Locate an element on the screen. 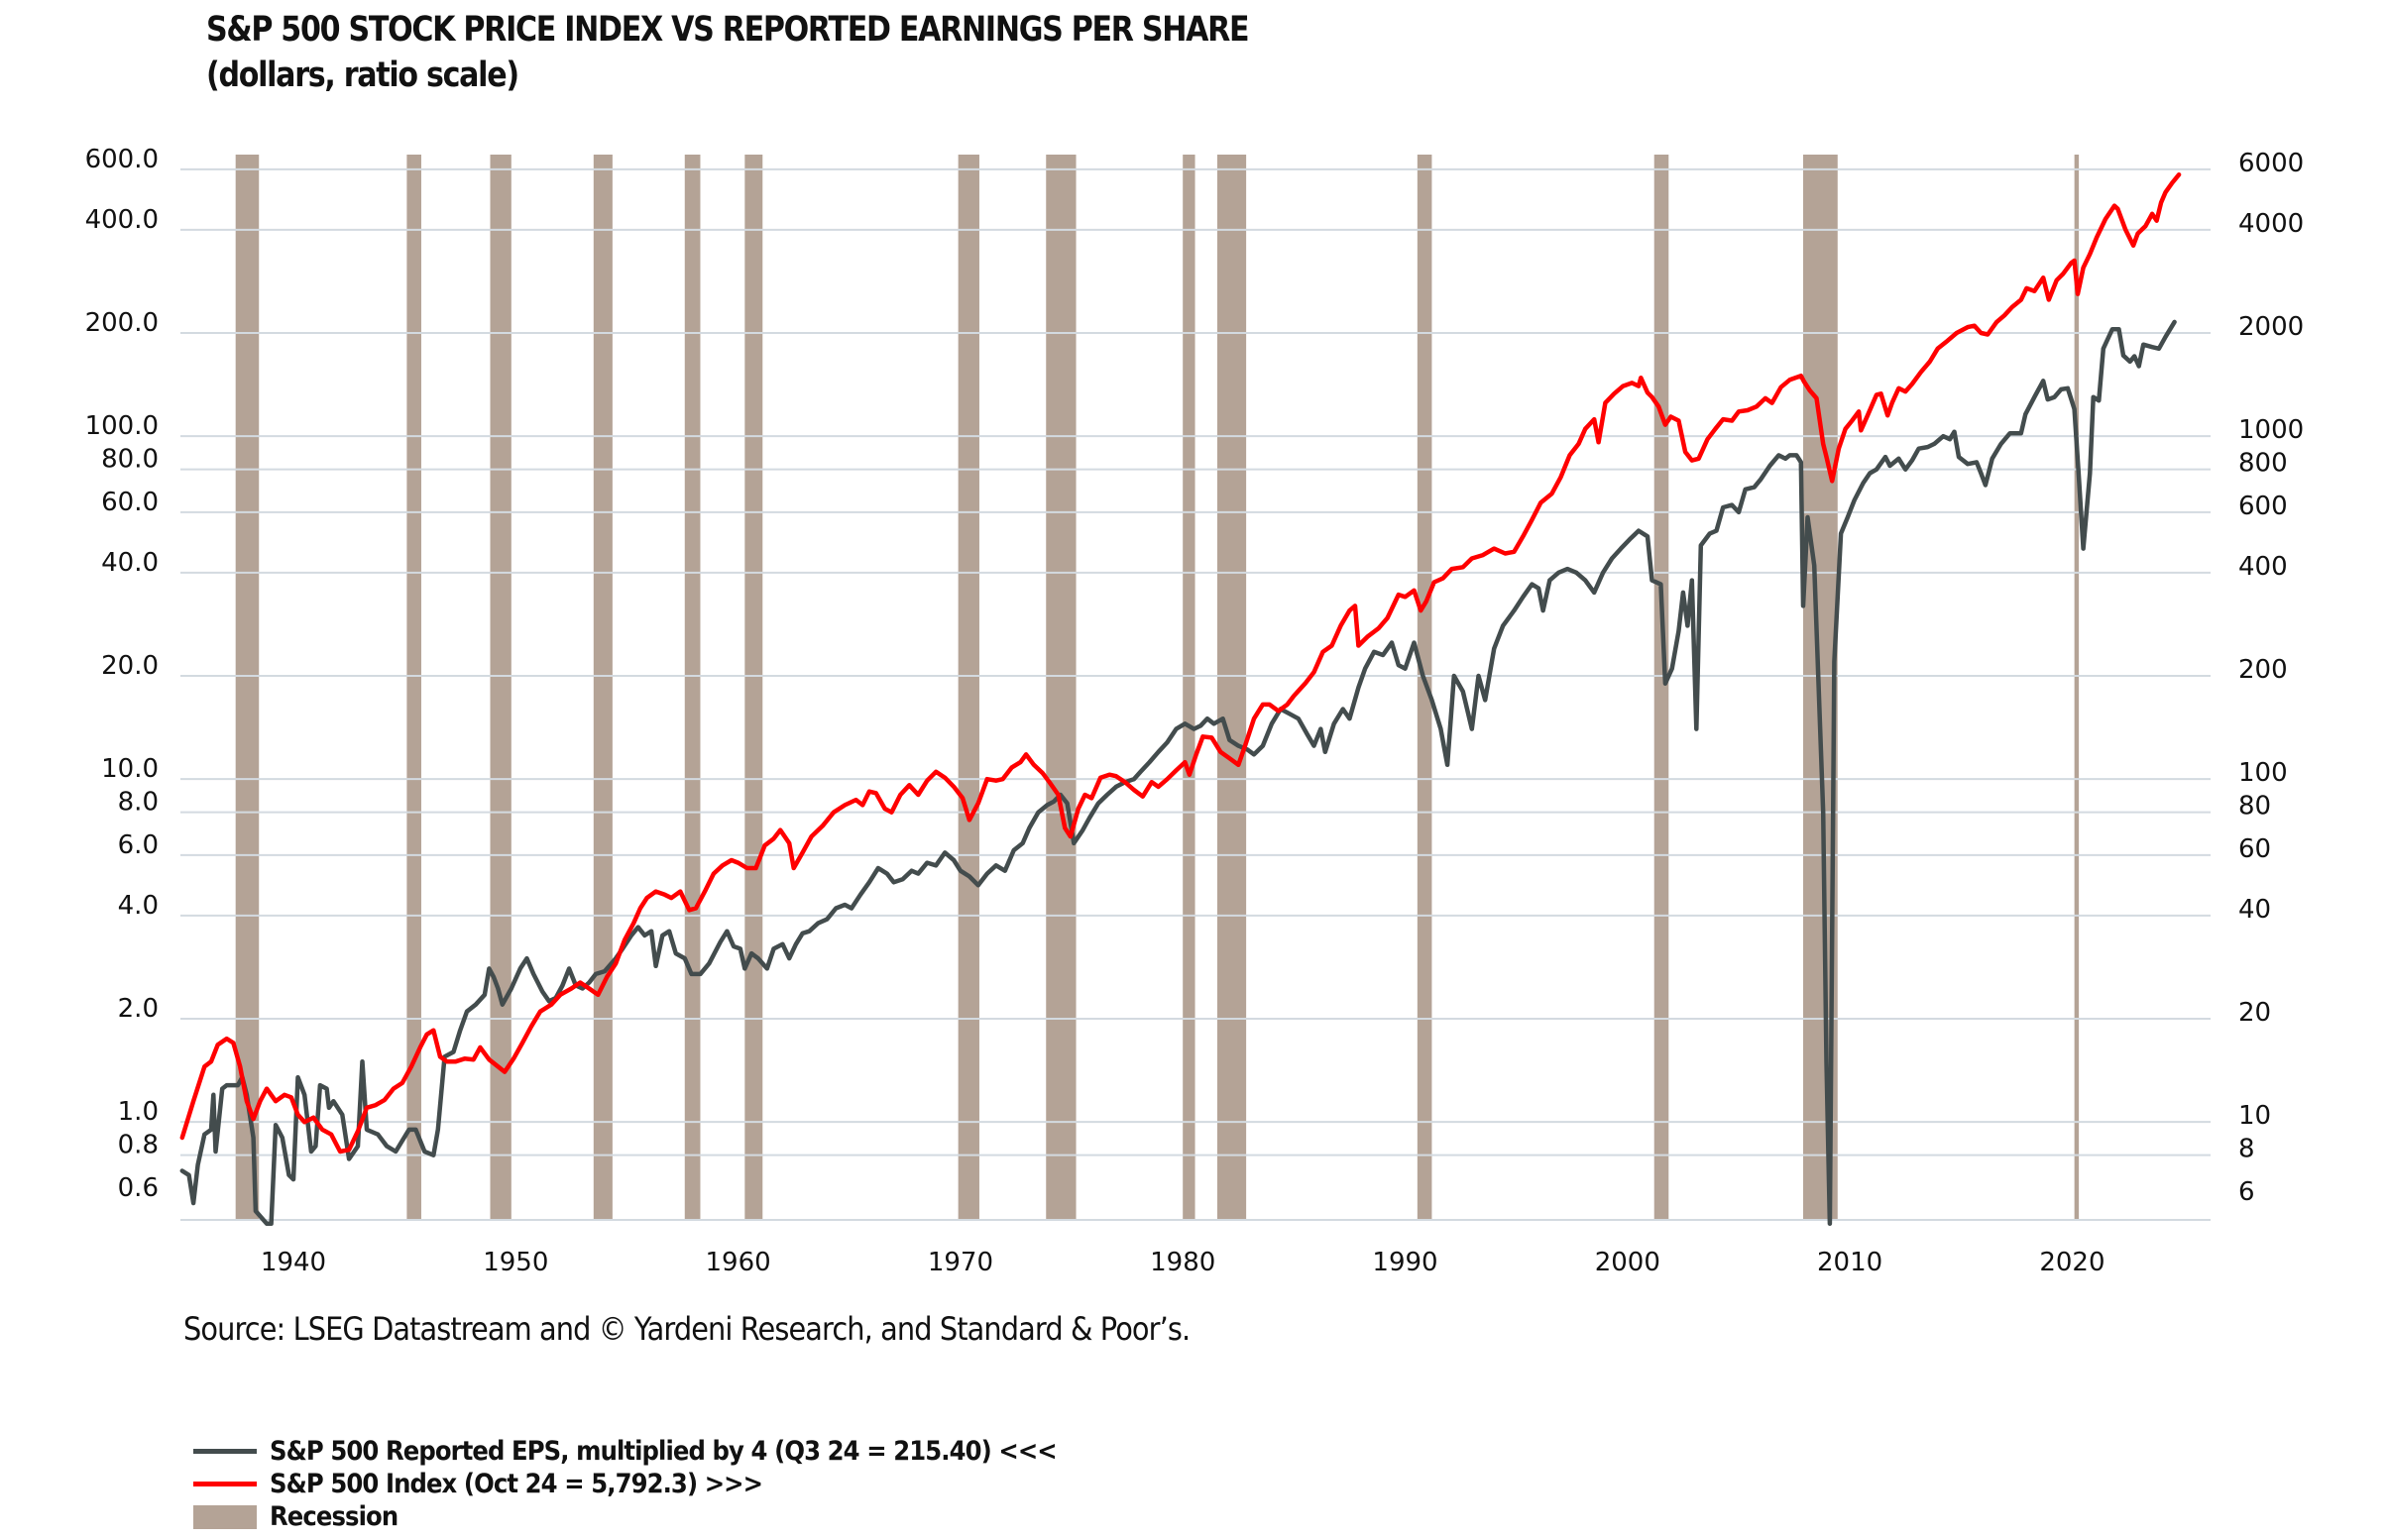 The height and width of the screenshot is (1540, 2389). x-tick-label: 2020 is located at coordinates (2072, 1262).